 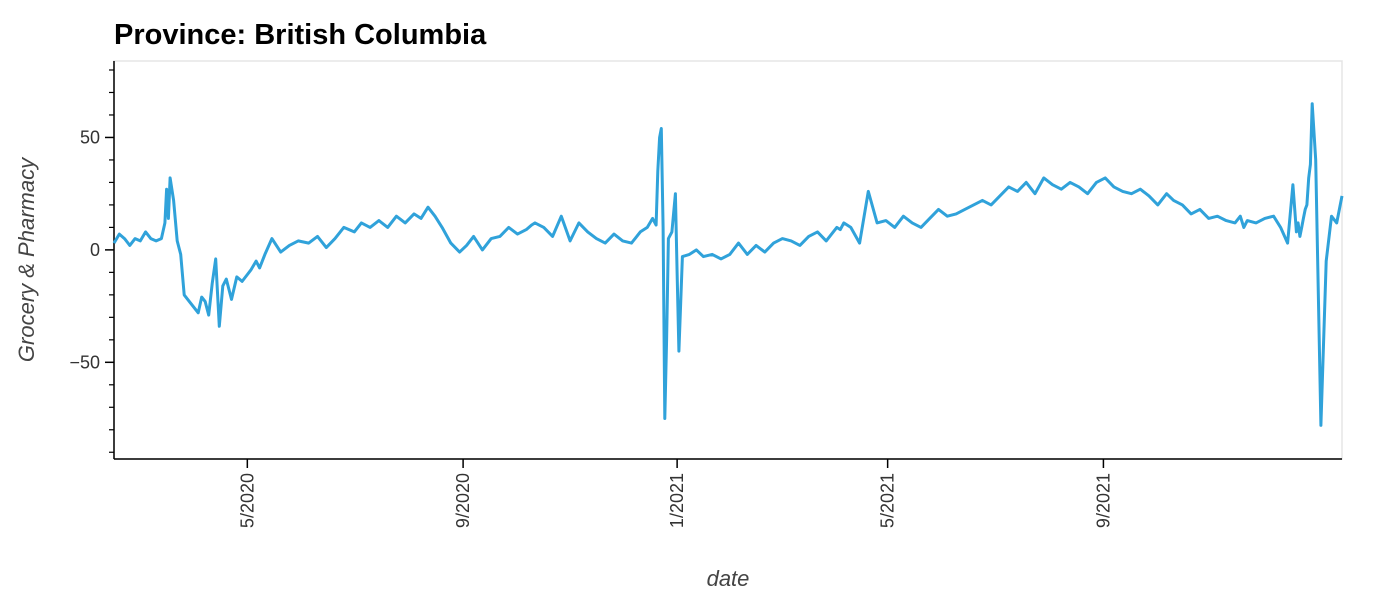 What do you see at coordinates (677, 500) in the screenshot?
I see `x-tick-label: 1/2021` at bounding box center [677, 500].